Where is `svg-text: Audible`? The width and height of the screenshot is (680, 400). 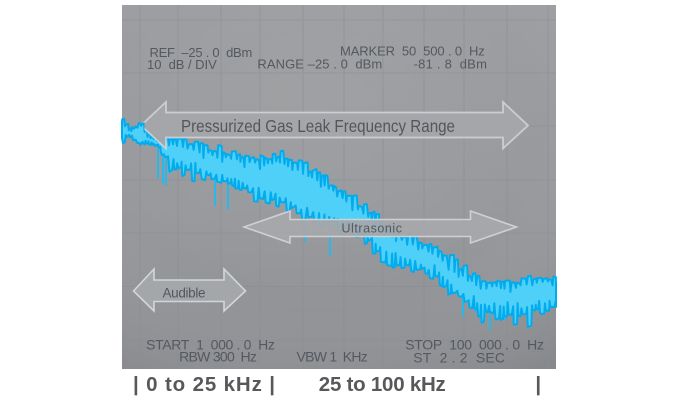
svg-text: Audible is located at coordinates (184, 292).